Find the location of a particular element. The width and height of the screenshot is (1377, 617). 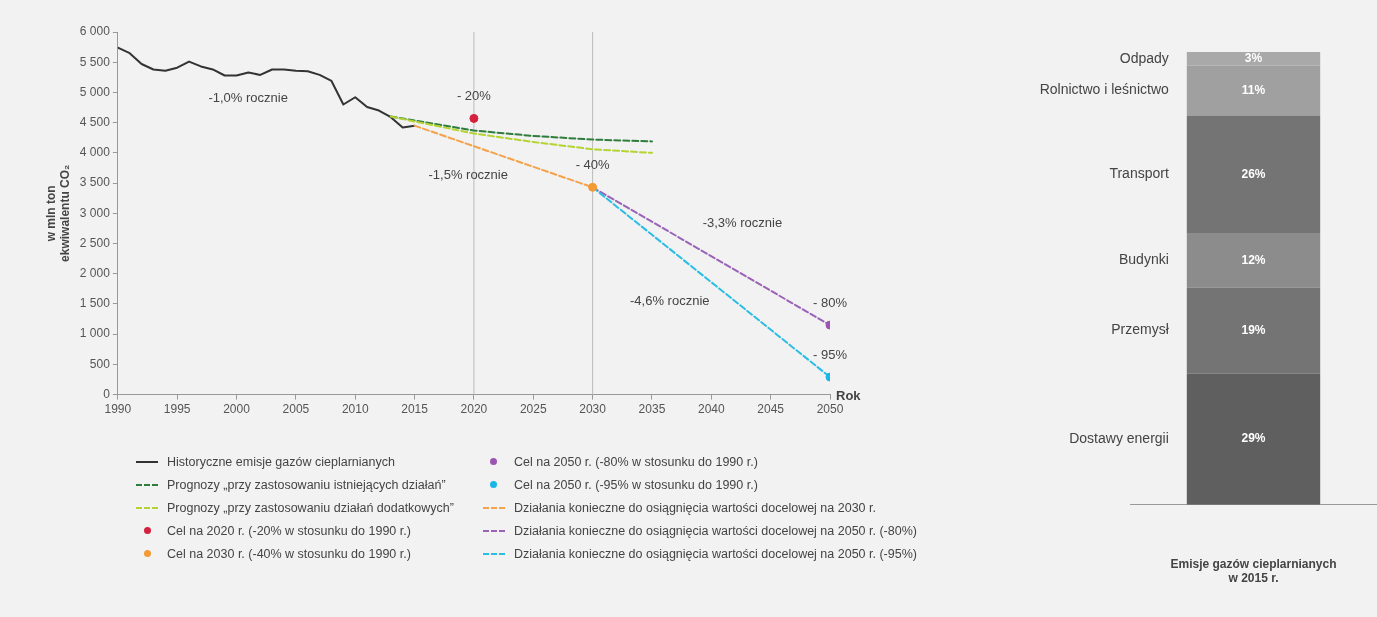

y-tick-label: 5 000 is located at coordinates (95, 91).